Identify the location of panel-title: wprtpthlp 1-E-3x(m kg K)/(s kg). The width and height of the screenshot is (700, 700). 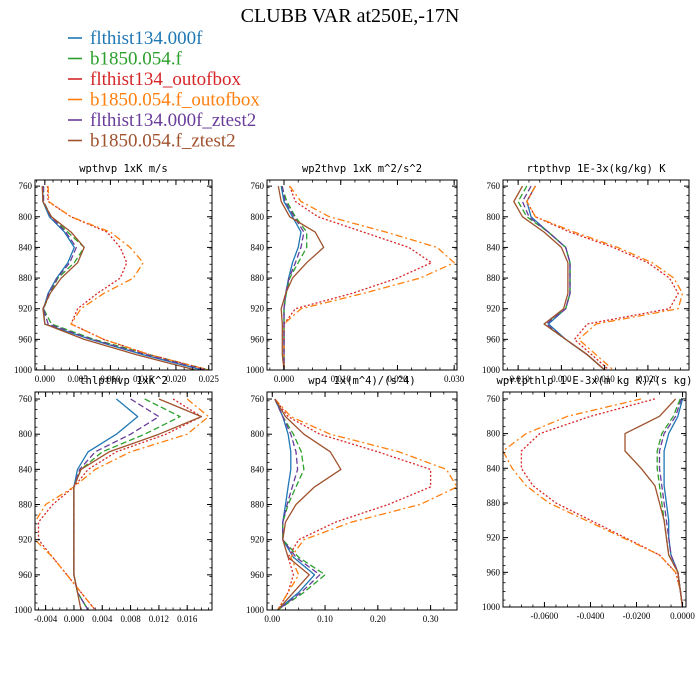
(595, 381).